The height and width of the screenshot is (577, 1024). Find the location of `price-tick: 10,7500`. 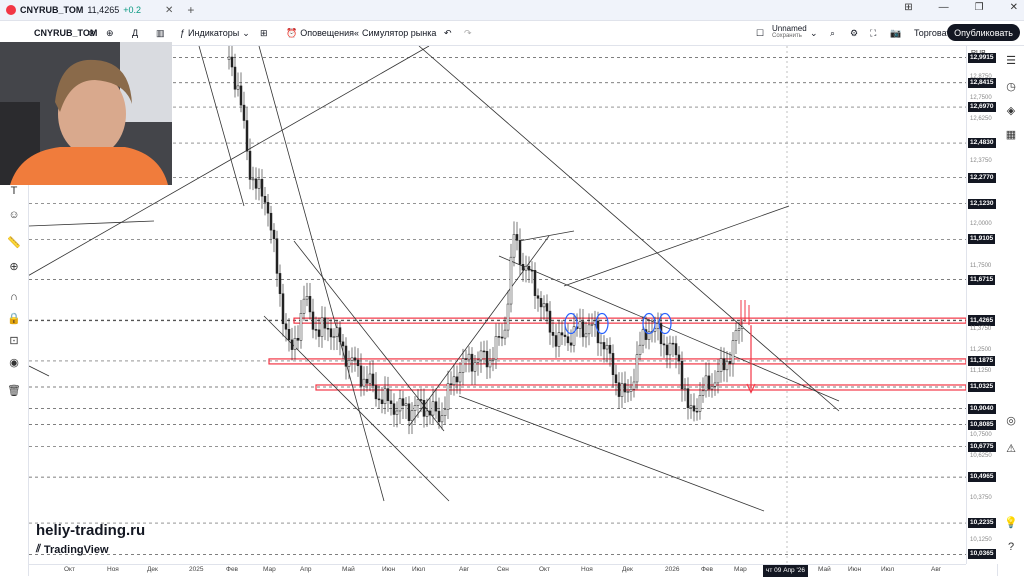

price-tick: 10,7500 is located at coordinates (981, 434).